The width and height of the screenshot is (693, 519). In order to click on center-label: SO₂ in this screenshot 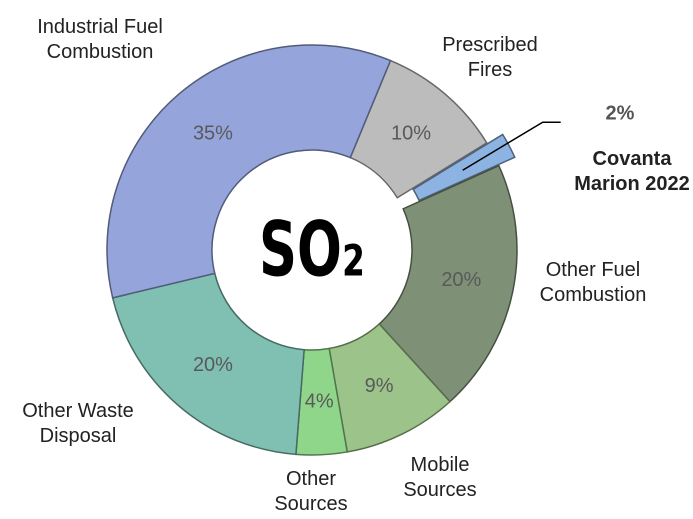, I will do `click(312, 250)`.